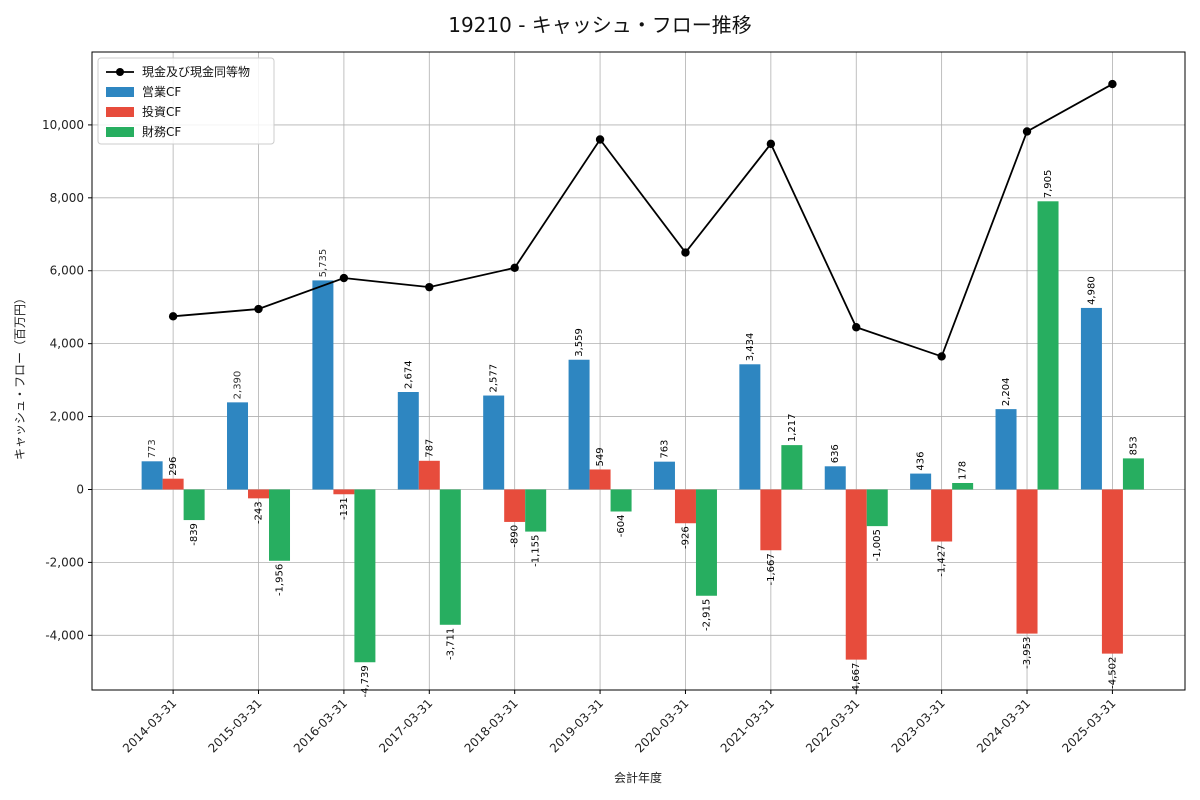  Describe the element at coordinates (67, 271) in the screenshot. I see `y-tick-label: 6,000` at that location.